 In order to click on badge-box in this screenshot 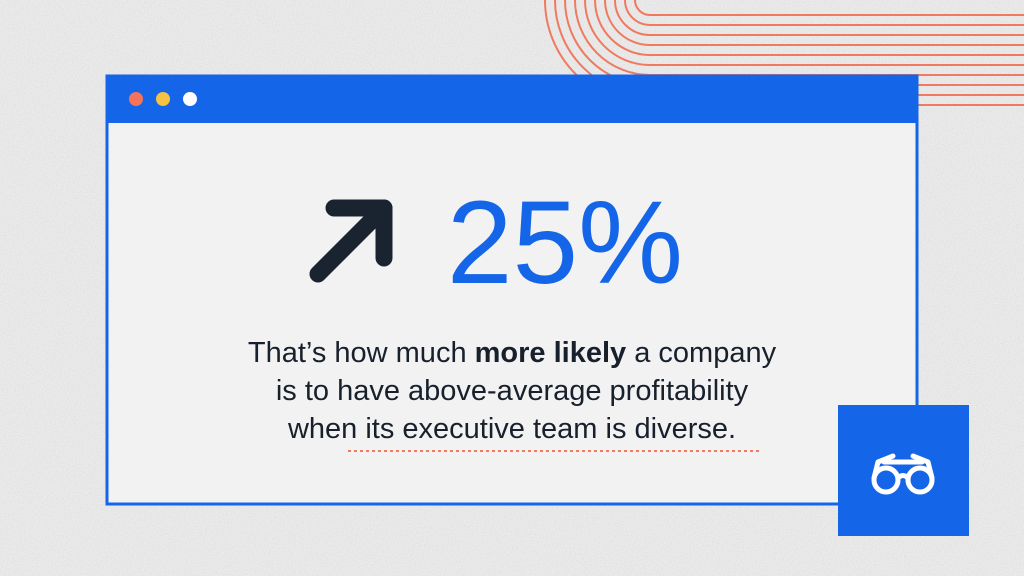, I will do `click(903, 470)`.